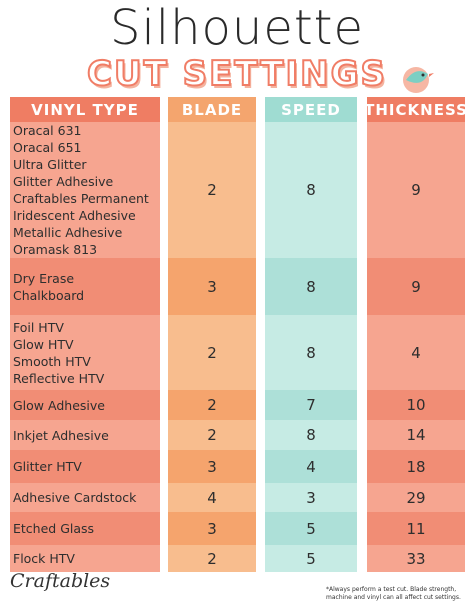 The width and height of the screenshot is (474, 608). I want to click on speed-cell: 3, so click(311, 497).